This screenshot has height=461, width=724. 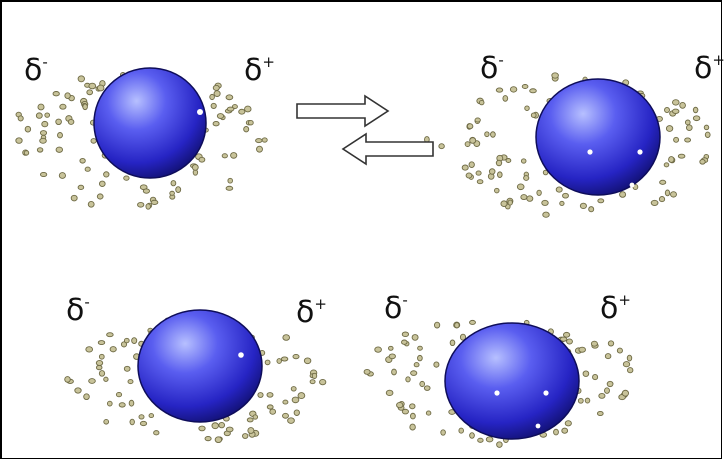 What do you see at coordinates (709, 68) in the screenshot?
I see `delta-plus-label-top-right: δ+` at bounding box center [709, 68].